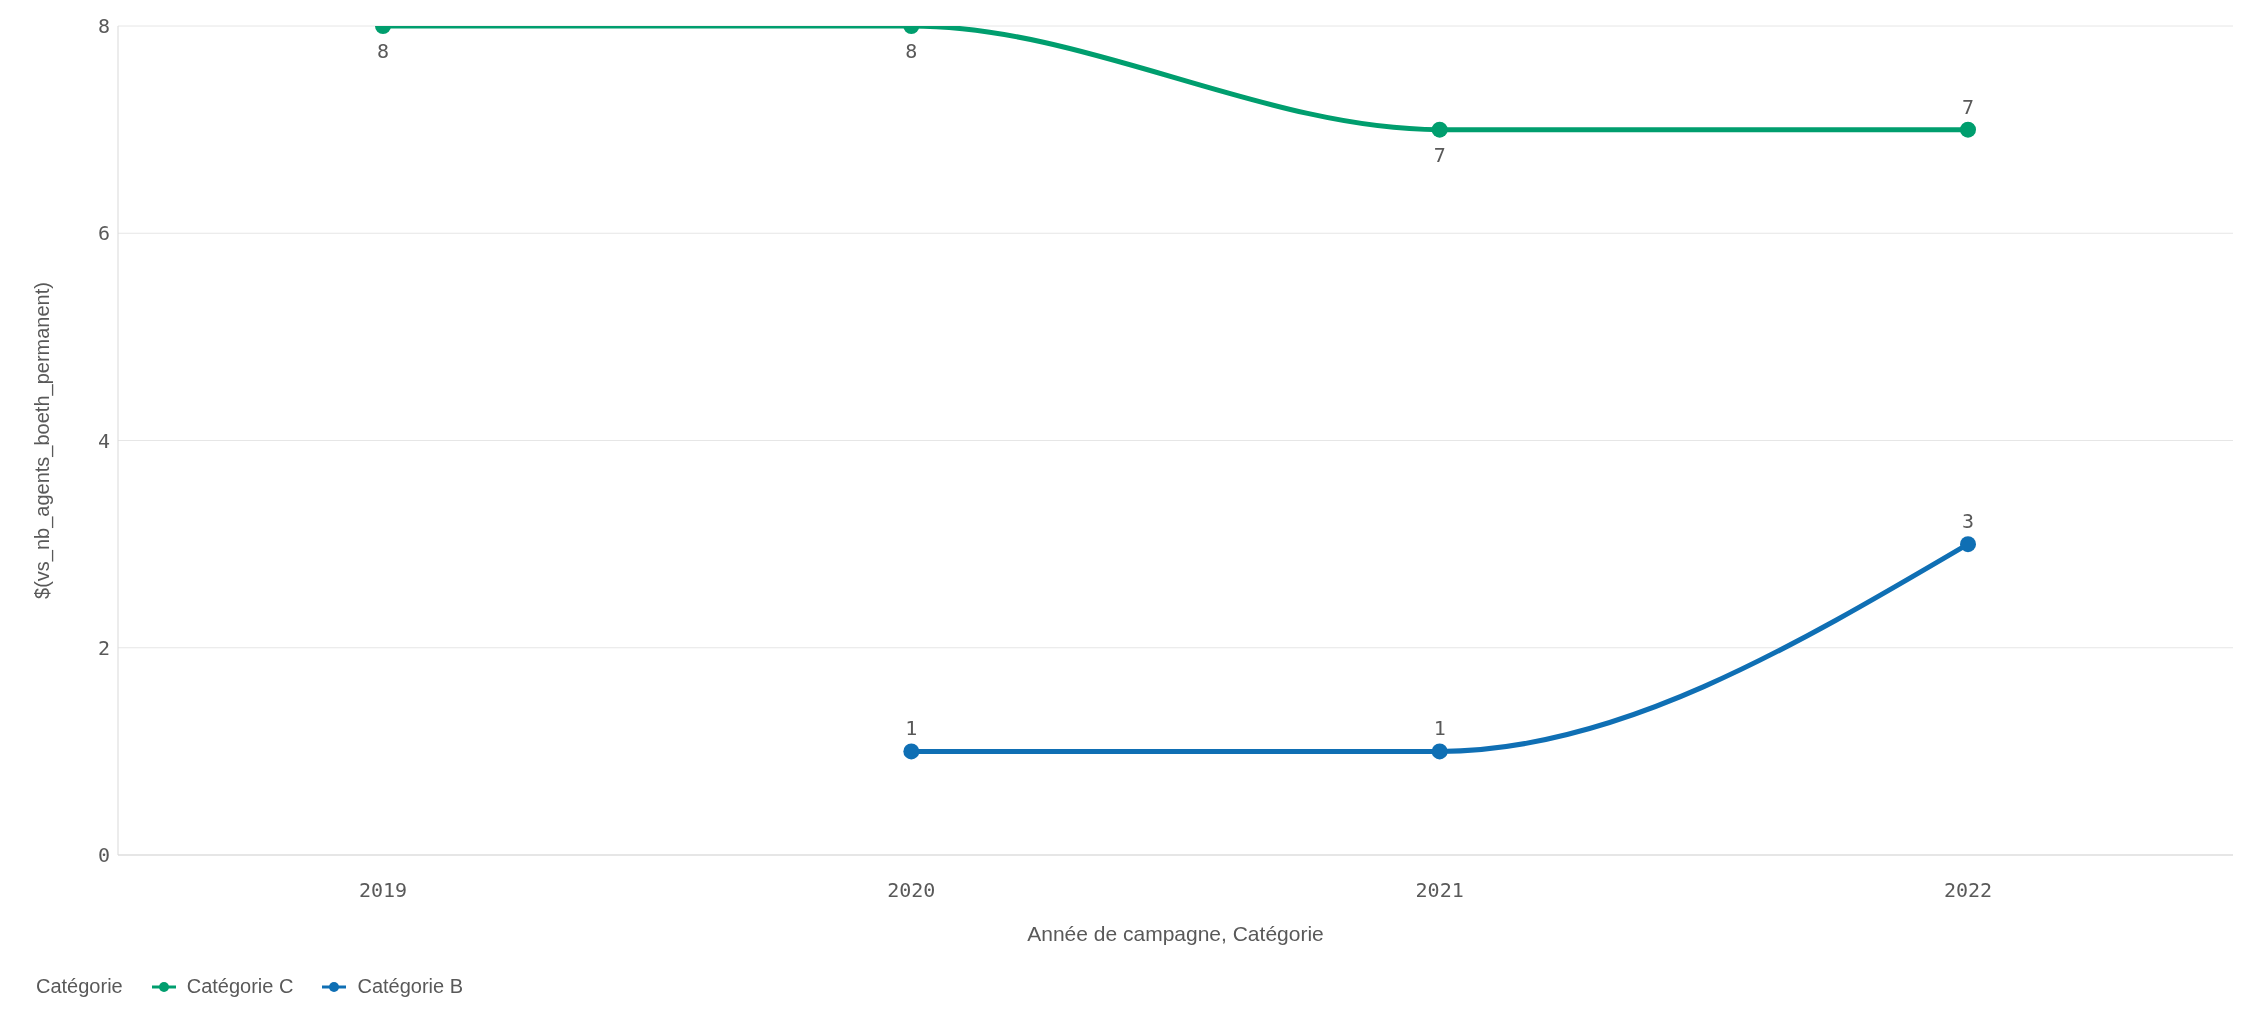 This screenshot has width=2251, height=1022. Describe the element at coordinates (239, 986) in the screenshot. I see `legend-label: Catégorie C` at that location.